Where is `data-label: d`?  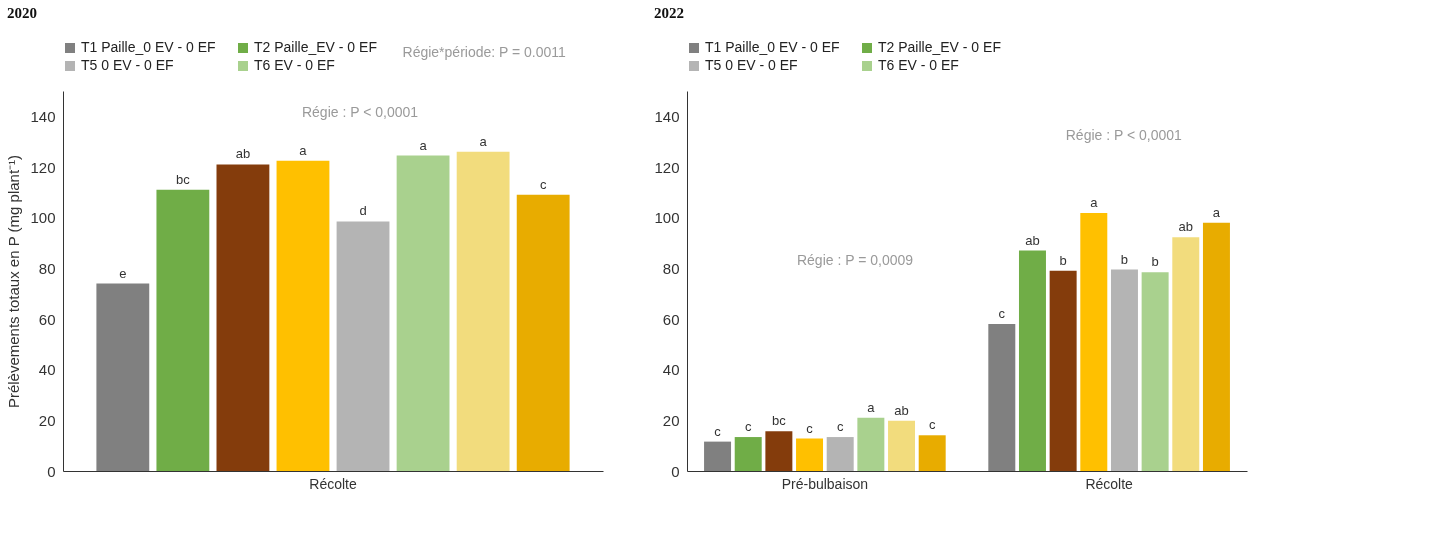 data-label: d is located at coordinates (363, 211).